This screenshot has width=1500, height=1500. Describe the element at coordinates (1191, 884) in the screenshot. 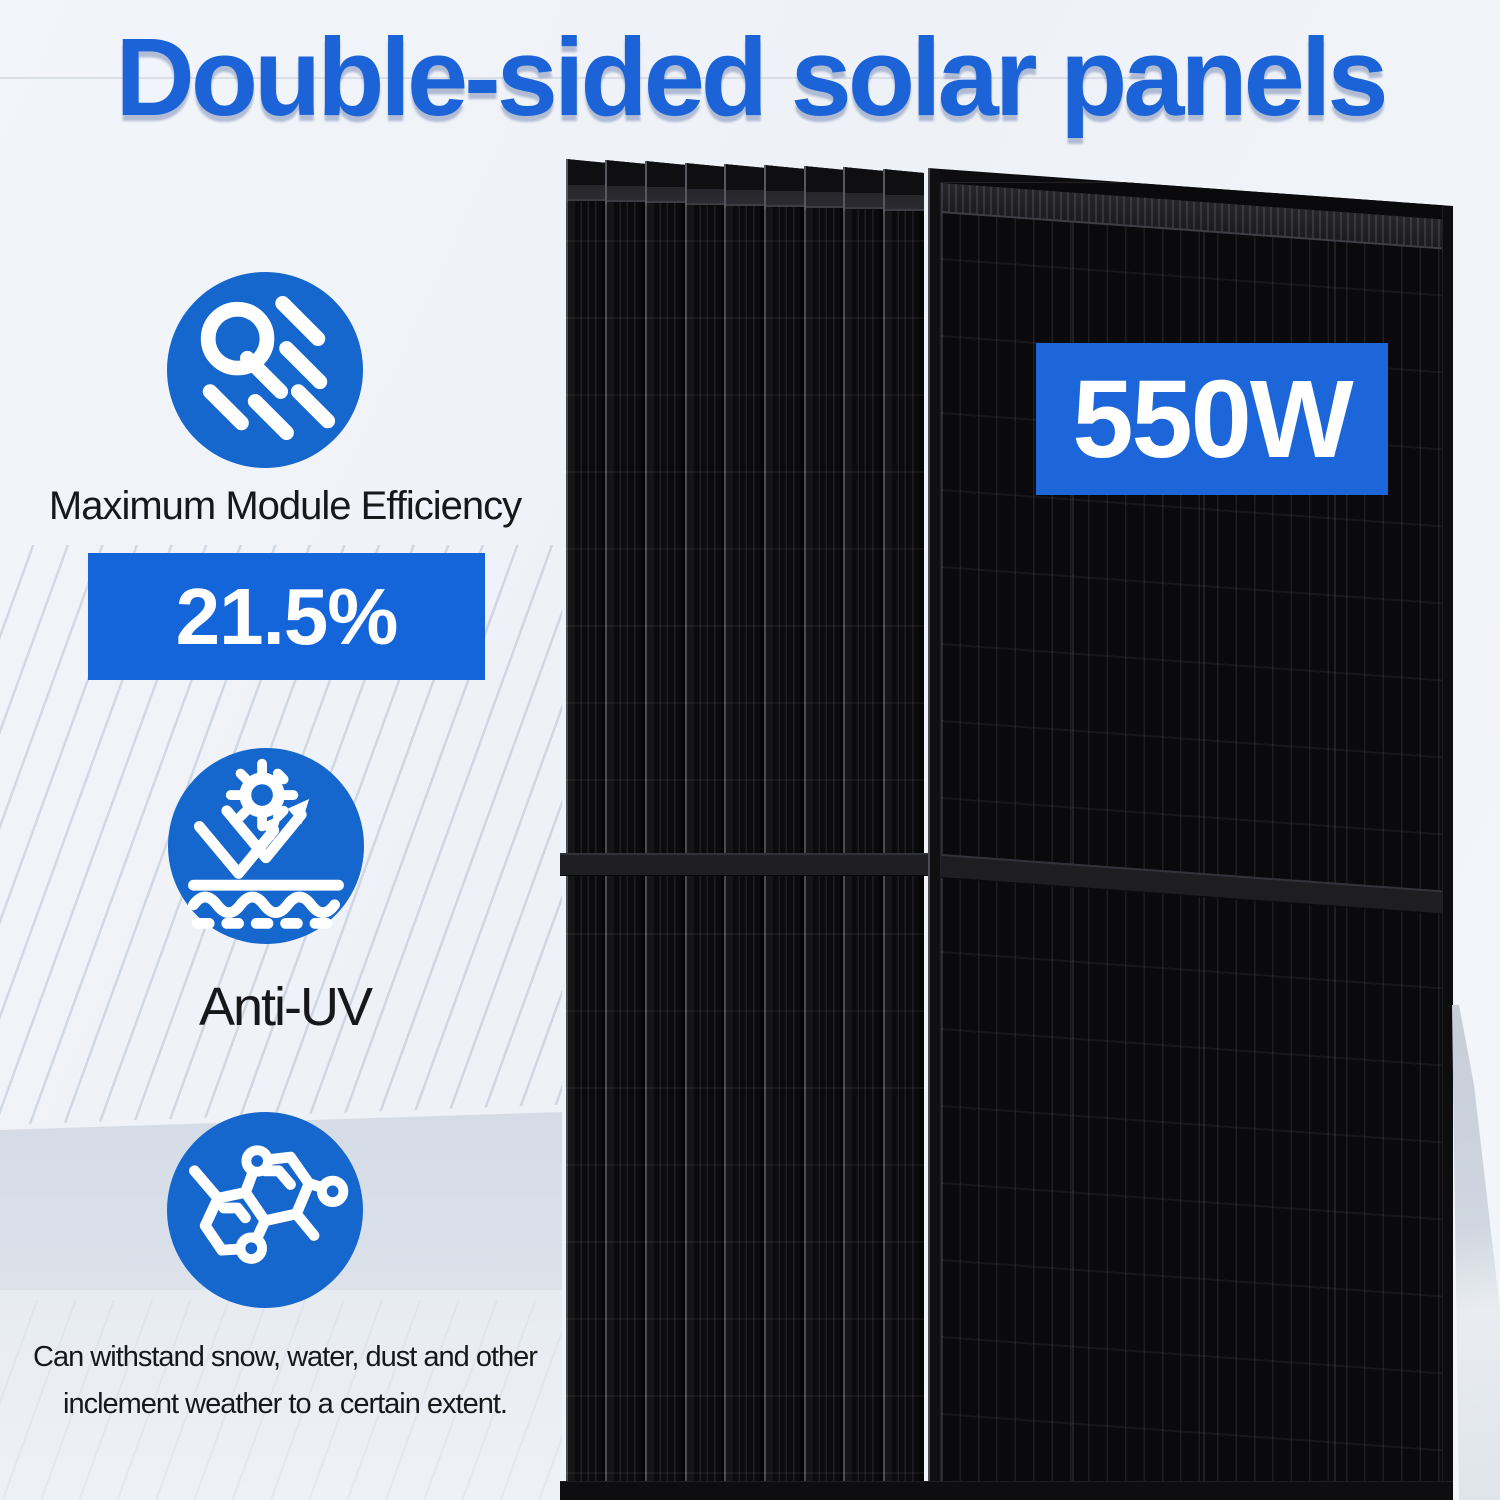

I see `front-panel-junction-strip` at that location.